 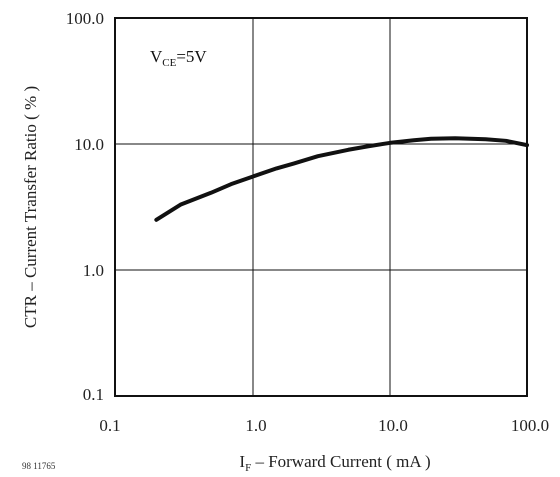 I want to click on x-tick-label: 100.0, so click(x=530, y=425).